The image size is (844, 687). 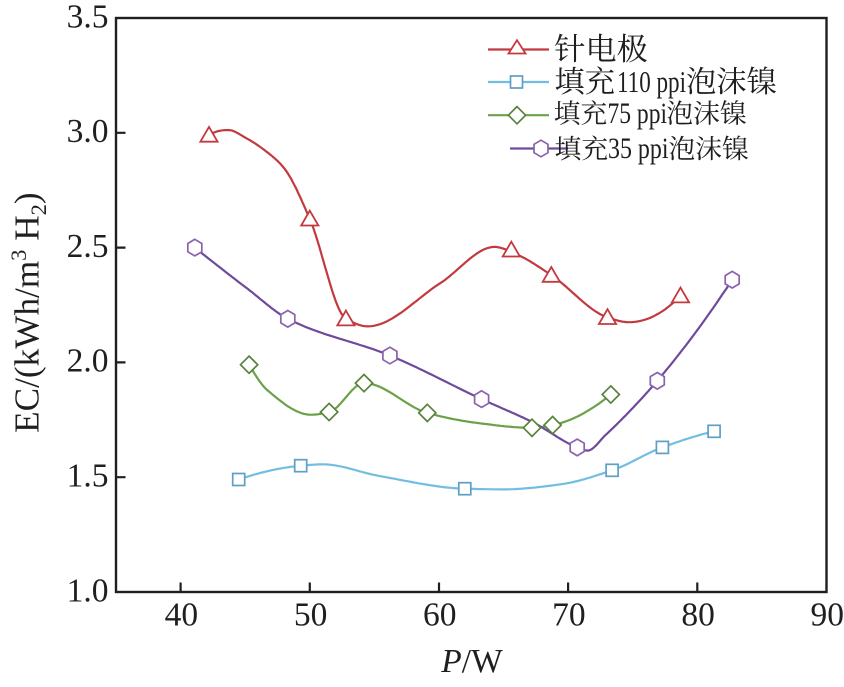 I want to click on svg-text: EC/(kWh/m3 H2), so click(x=28, y=312).